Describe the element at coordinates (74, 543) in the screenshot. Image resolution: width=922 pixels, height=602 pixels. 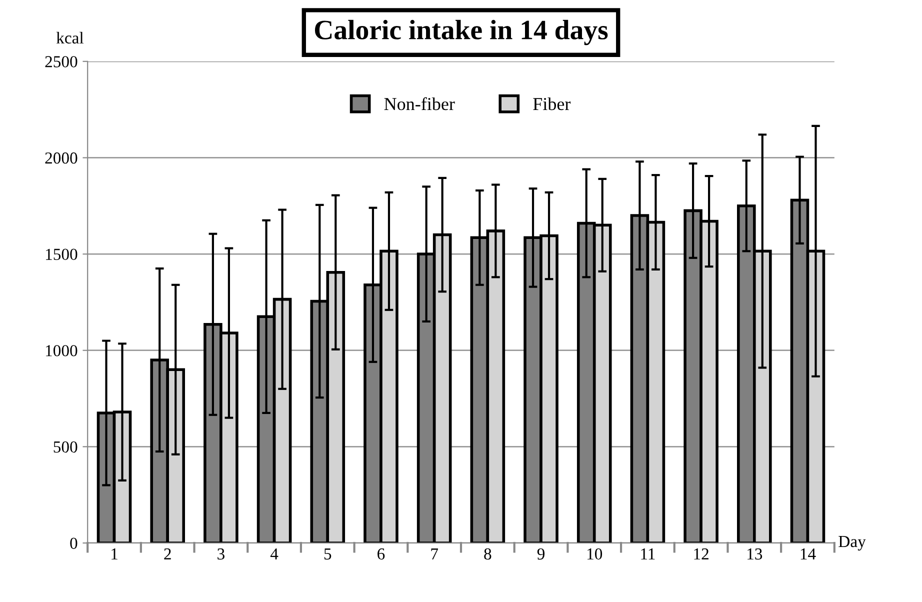
I see `y-tick-label: 0` at that location.